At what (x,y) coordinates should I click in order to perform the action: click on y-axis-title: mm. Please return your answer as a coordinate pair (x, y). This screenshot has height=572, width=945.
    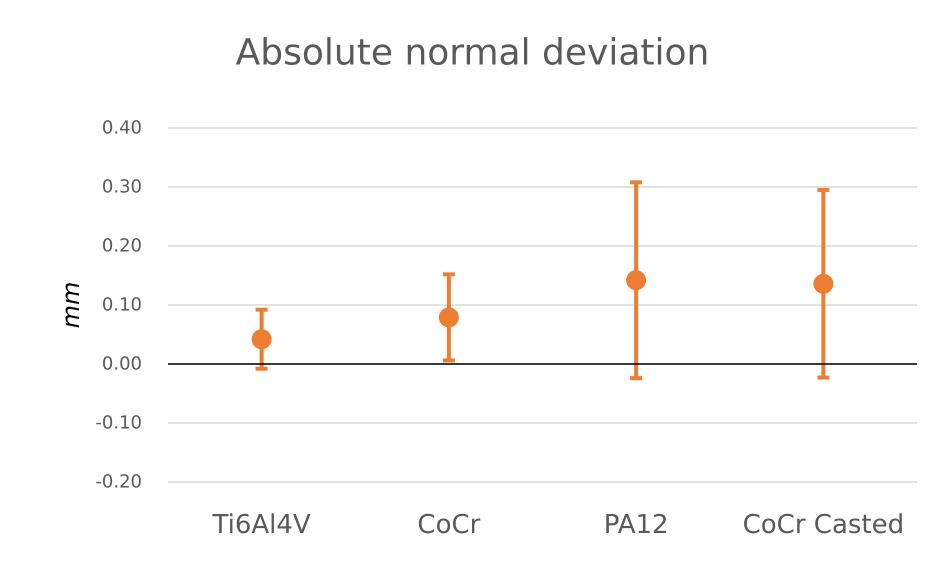
    Looking at the image, I should click on (71, 305).